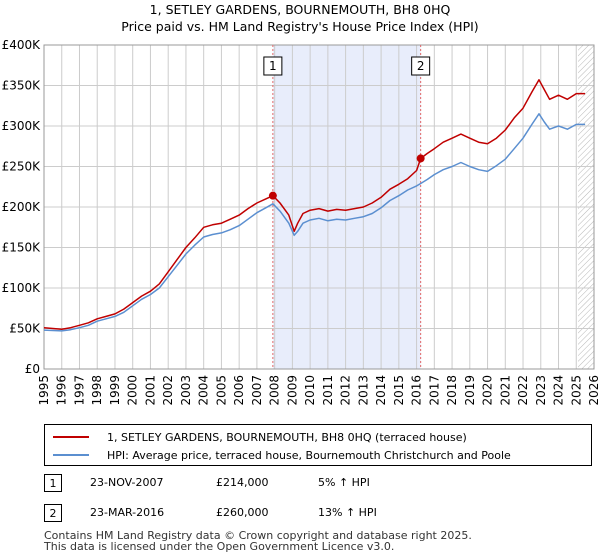 Image resolution: width=600 pixels, height=560 pixels. I want to click on y-tick-label: £150K, so click(22, 248).